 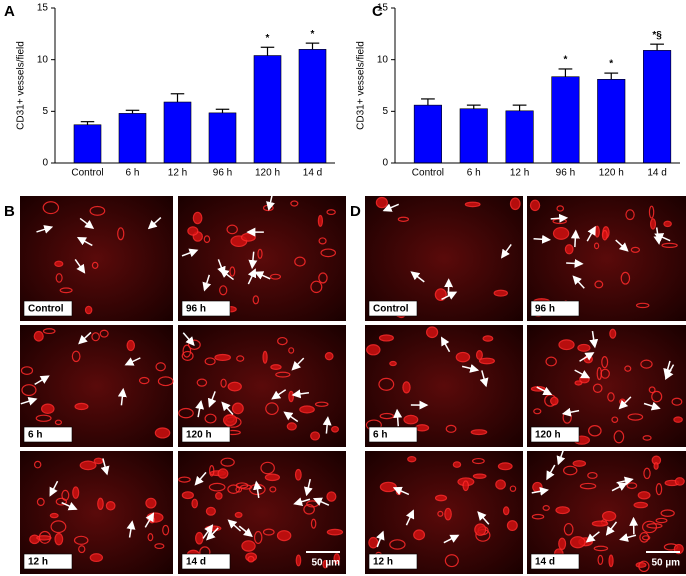 What do you see at coordinates (606, 511) in the screenshot?
I see `micrograph: 14 d 50 µm` at bounding box center [606, 511].